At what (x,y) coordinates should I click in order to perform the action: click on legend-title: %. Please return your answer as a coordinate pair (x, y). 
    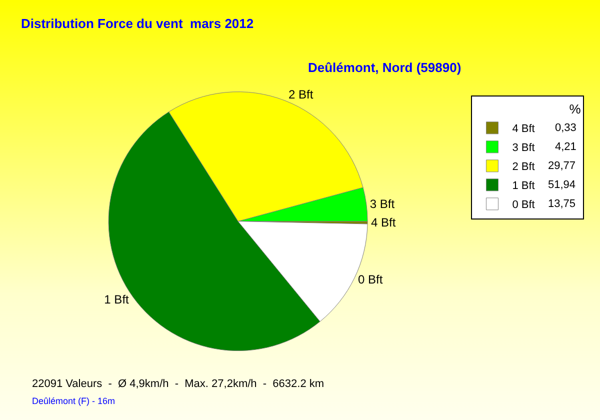
    Looking at the image, I should click on (575, 108).